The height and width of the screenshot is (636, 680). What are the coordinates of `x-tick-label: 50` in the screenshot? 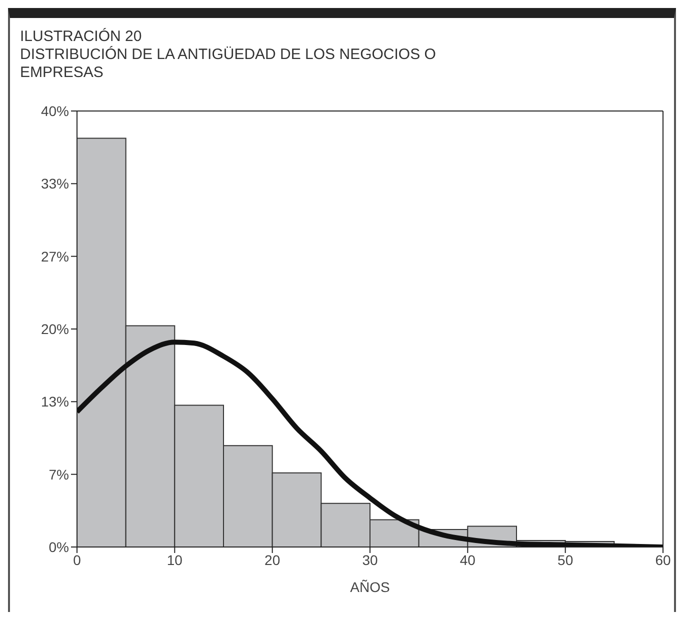 It's located at (566, 560).